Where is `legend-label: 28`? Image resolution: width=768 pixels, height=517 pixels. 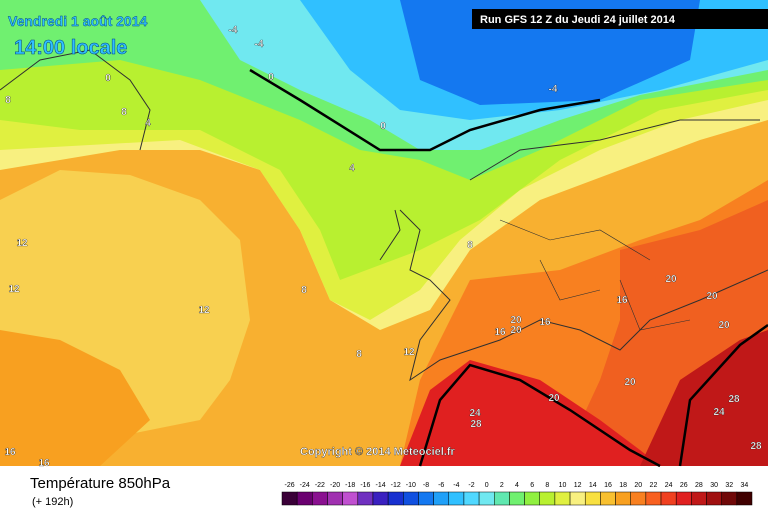 legend-label: 28 is located at coordinates (699, 485).